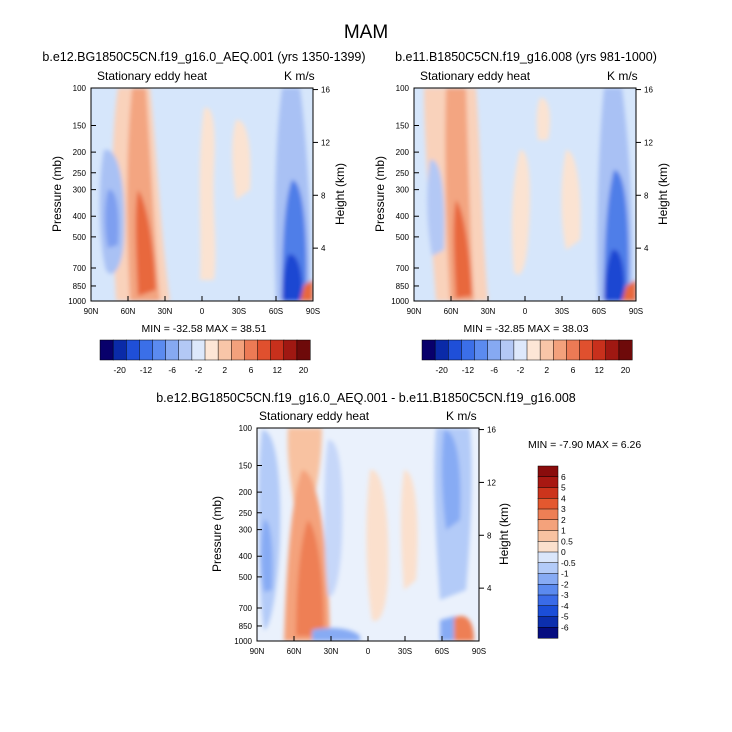  What do you see at coordinates (257, 651) in the screenshot?
I see `x-tick-label: 90N` at bounding box center [257, 651].